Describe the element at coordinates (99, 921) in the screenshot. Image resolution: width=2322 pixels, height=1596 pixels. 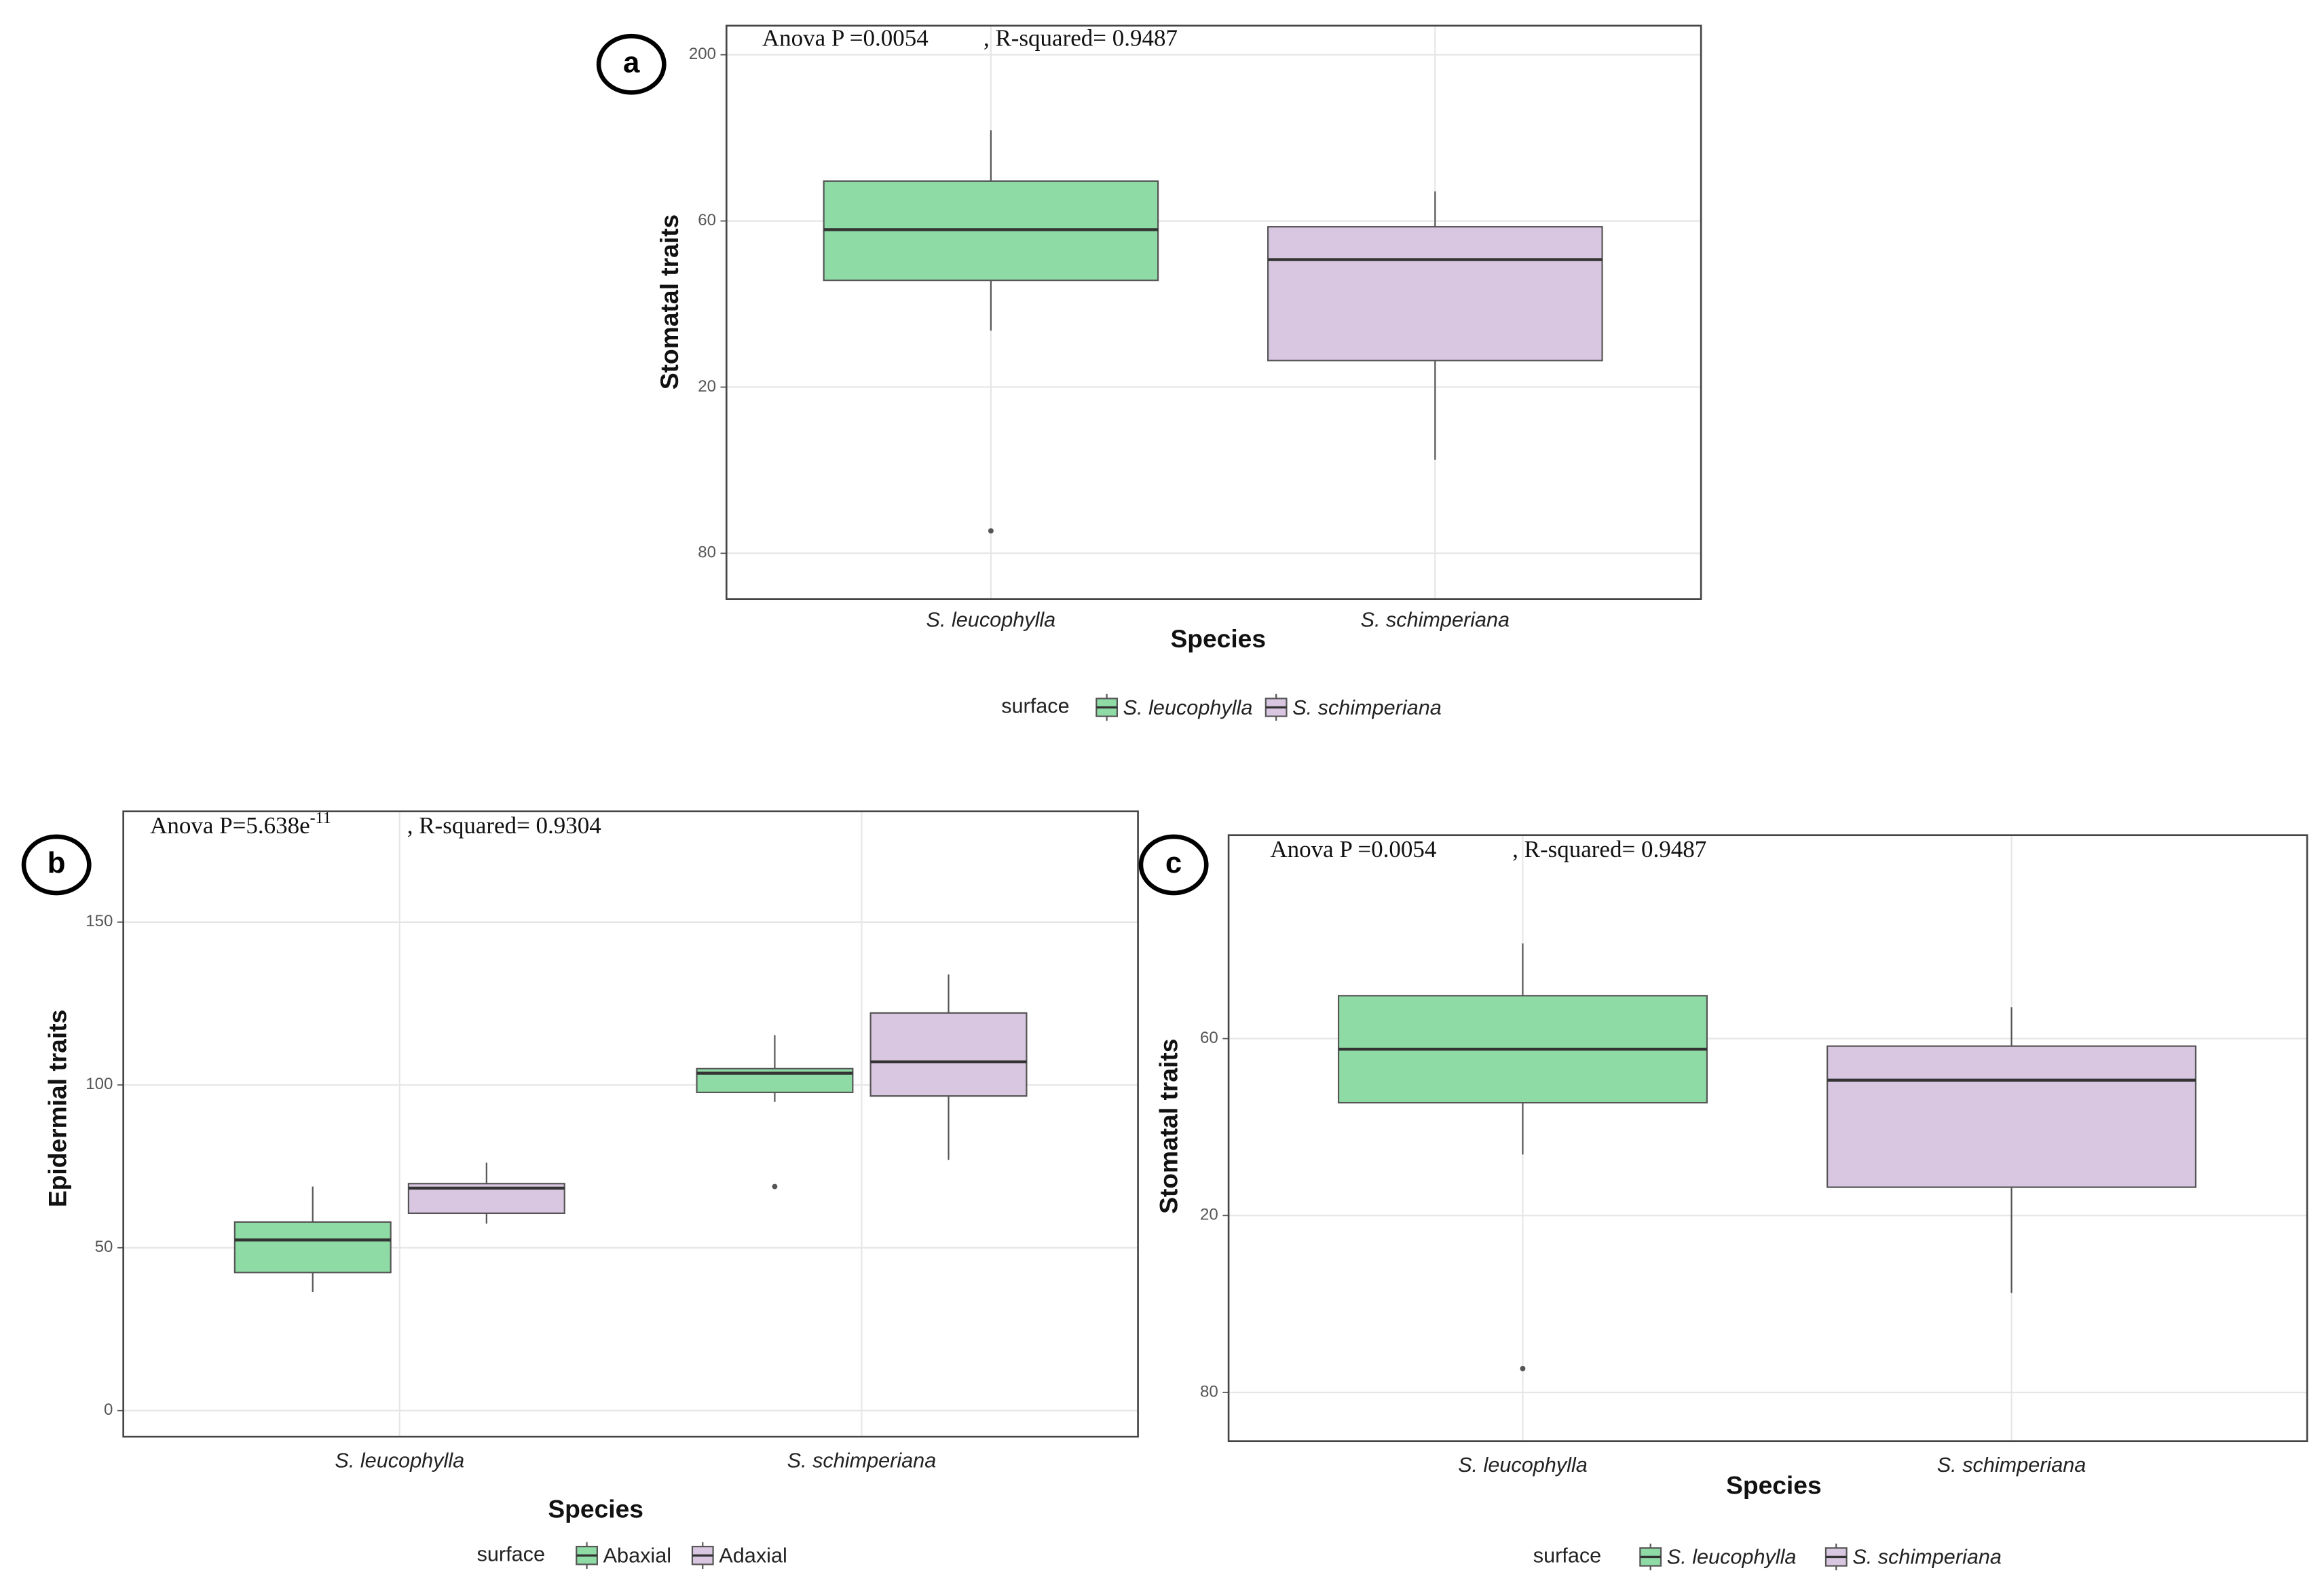
I see `y-tick-label: 150` at that location.